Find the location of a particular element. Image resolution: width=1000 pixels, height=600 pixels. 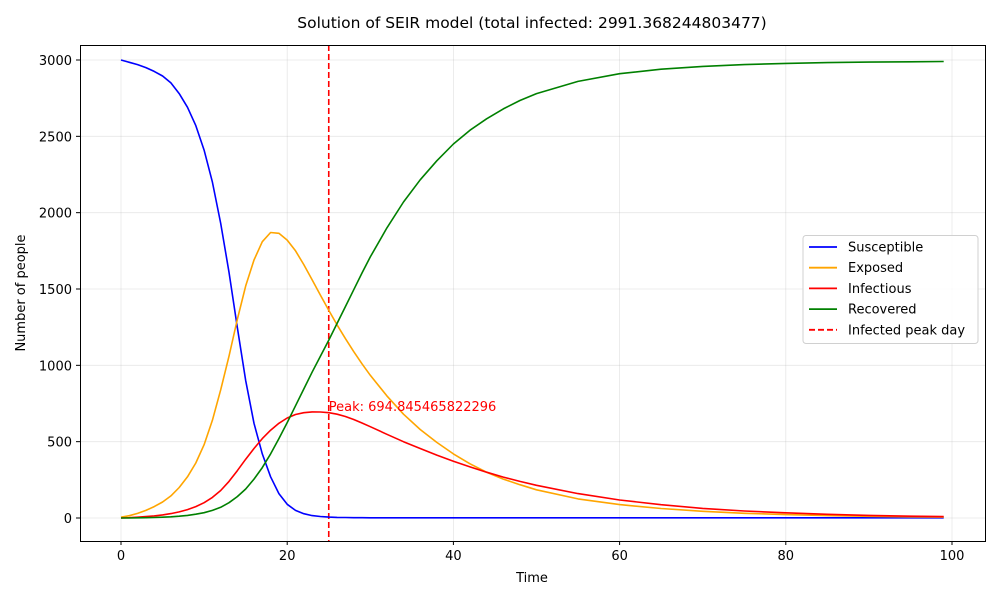

peak-annotation: Peak: 694.845465822296 is located at coordinates (413, 407).